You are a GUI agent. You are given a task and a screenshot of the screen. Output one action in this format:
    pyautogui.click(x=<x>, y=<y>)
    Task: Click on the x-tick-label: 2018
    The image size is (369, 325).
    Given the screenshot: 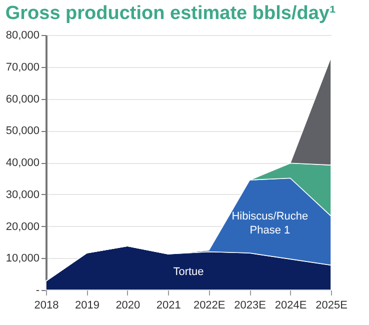 What is the action you would take?
    pyautogui.click(x=46, y=306)
    